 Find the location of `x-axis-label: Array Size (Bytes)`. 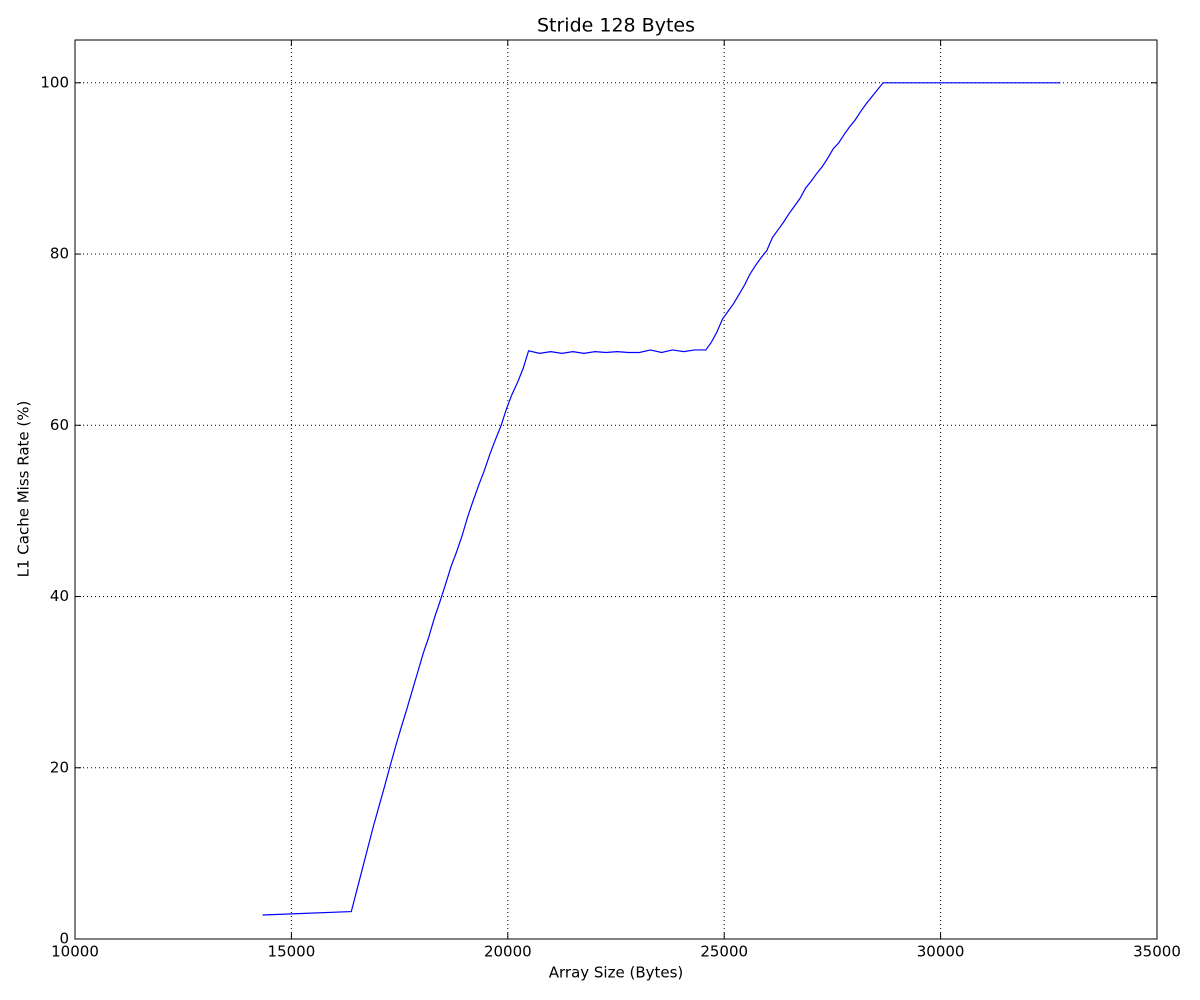

x-axis-label: Array Size (Bytes) is located at coordinates (616, 973).